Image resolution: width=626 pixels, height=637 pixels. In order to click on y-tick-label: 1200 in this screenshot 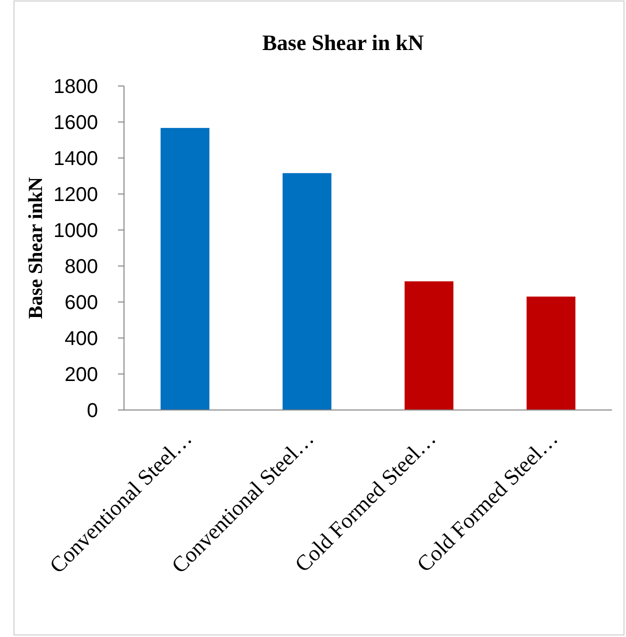, I will do `click(76, 195)`.